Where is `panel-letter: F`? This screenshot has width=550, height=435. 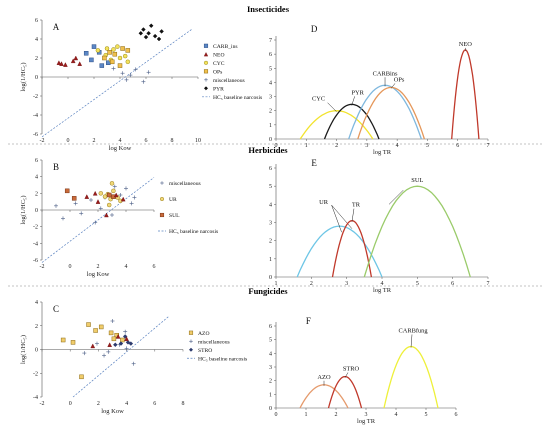 panel-letter: F is located at coordinates (308, 321).